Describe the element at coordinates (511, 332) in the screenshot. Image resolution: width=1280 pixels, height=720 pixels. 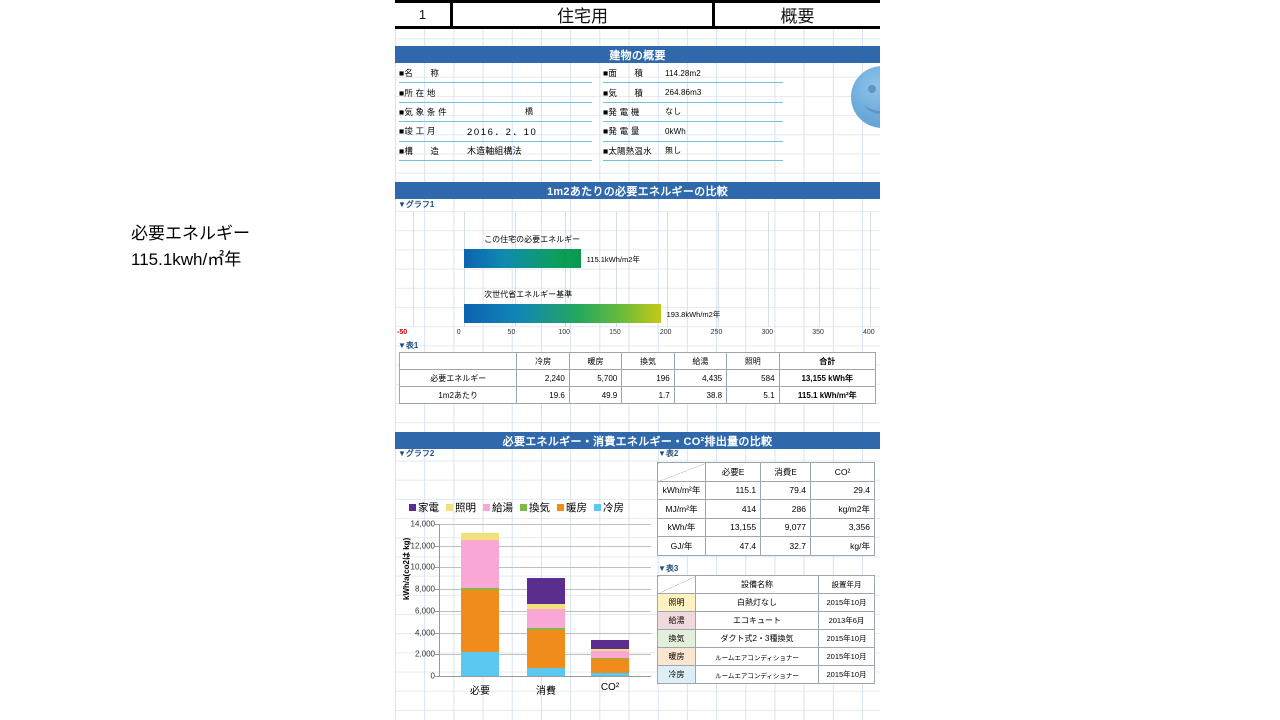
I see `graph1-axis-tick: 50` at that location.